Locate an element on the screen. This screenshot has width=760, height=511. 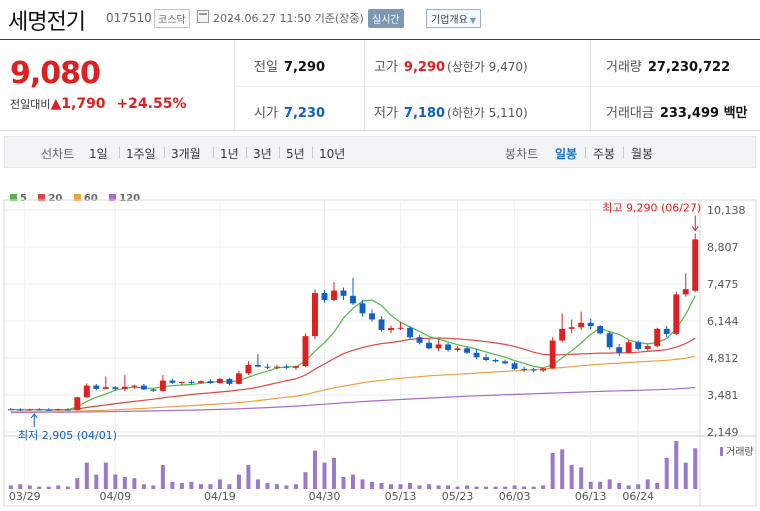
high-annotation: 최고 9,290 (06/27) is located at coordinates (651, 208).